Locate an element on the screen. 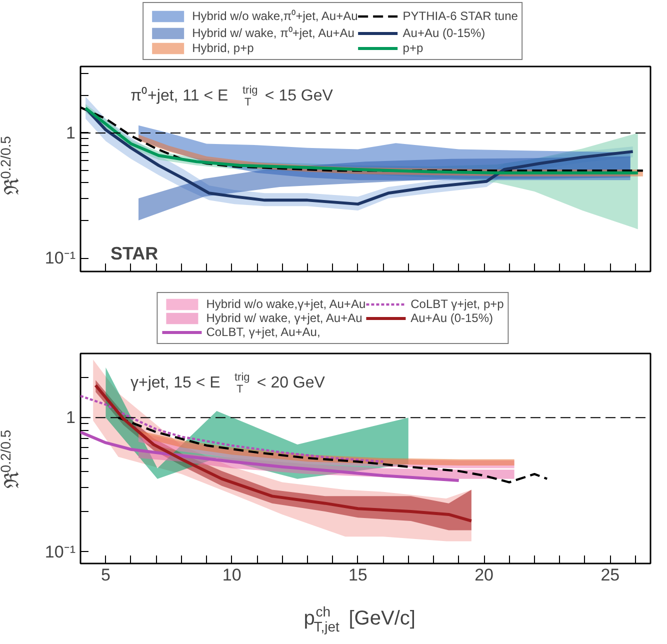 Image resolution: width=667 pixels, height=644 pixels. legend-label: CoLBT, γ+jet, Au+Au, is located at coordinates (263, 332).